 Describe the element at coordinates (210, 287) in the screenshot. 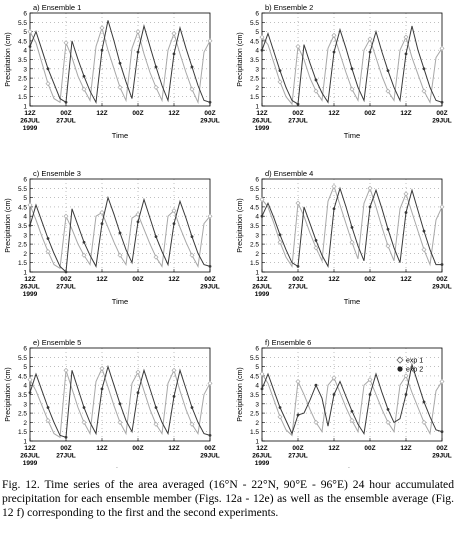

I see `x-tick-label: 29JUL` at that location.